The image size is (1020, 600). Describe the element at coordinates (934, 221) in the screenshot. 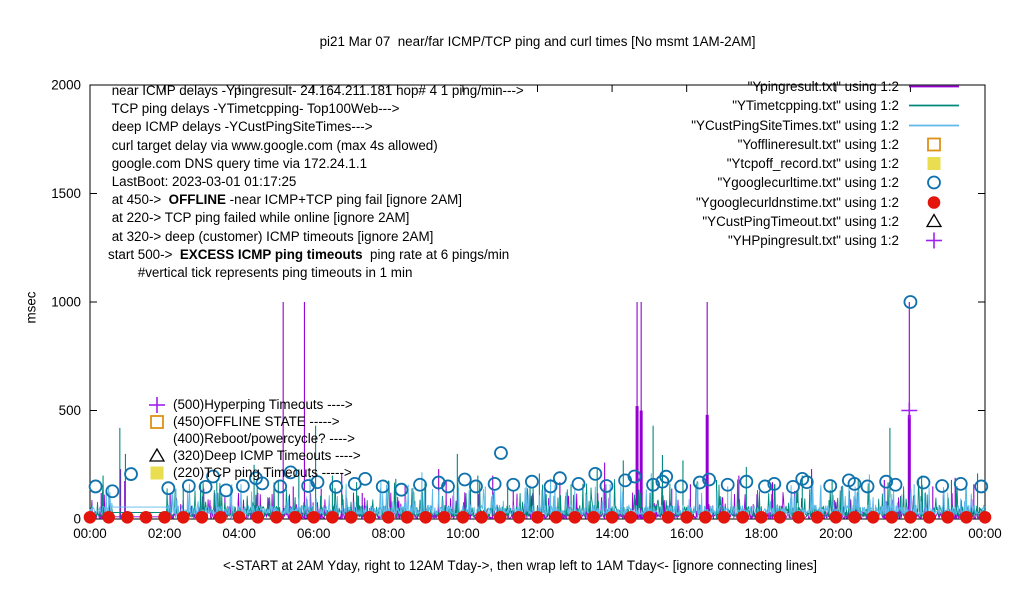

I see `triangle-open-icon` at that location.